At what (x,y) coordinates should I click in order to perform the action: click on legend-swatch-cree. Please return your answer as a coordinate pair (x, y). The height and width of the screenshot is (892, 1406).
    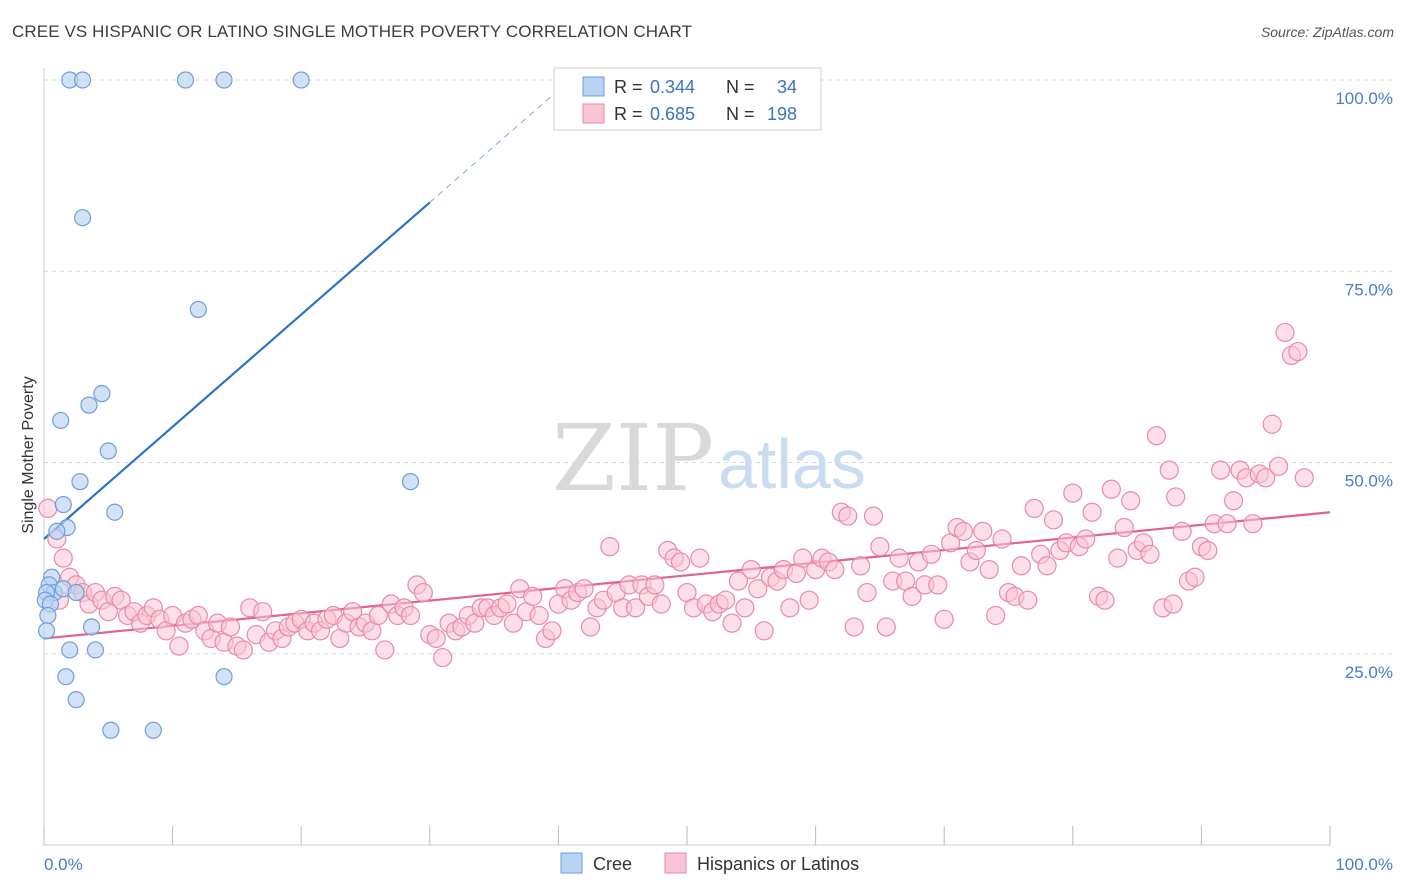
    Looking at the image, I should click on (593, 86).